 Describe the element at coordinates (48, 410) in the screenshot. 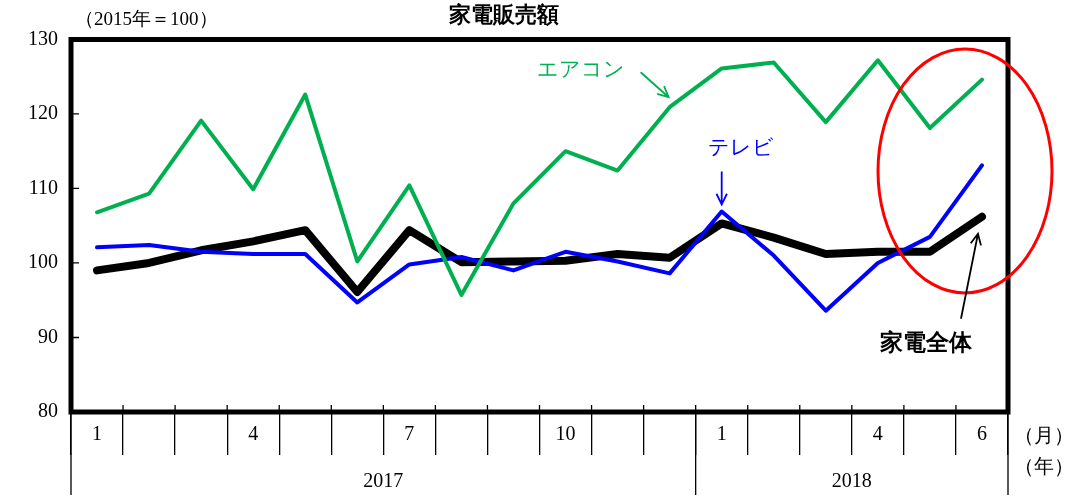

I see `y-tick-label: 80` at that location.